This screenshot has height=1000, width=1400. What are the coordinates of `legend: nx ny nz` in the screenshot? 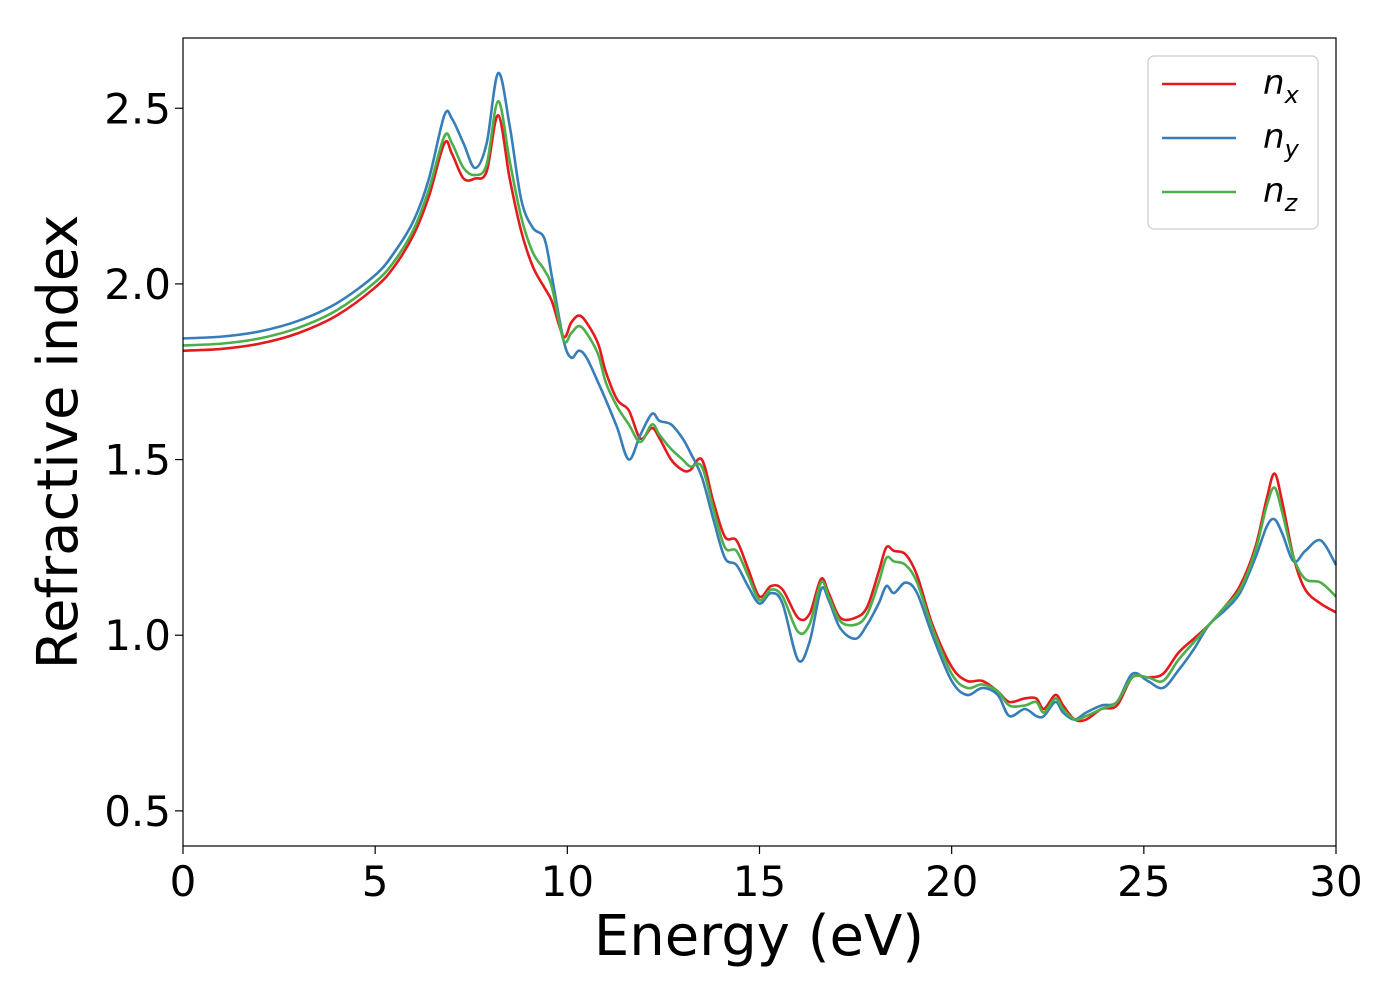 It's located at (1233, 142).